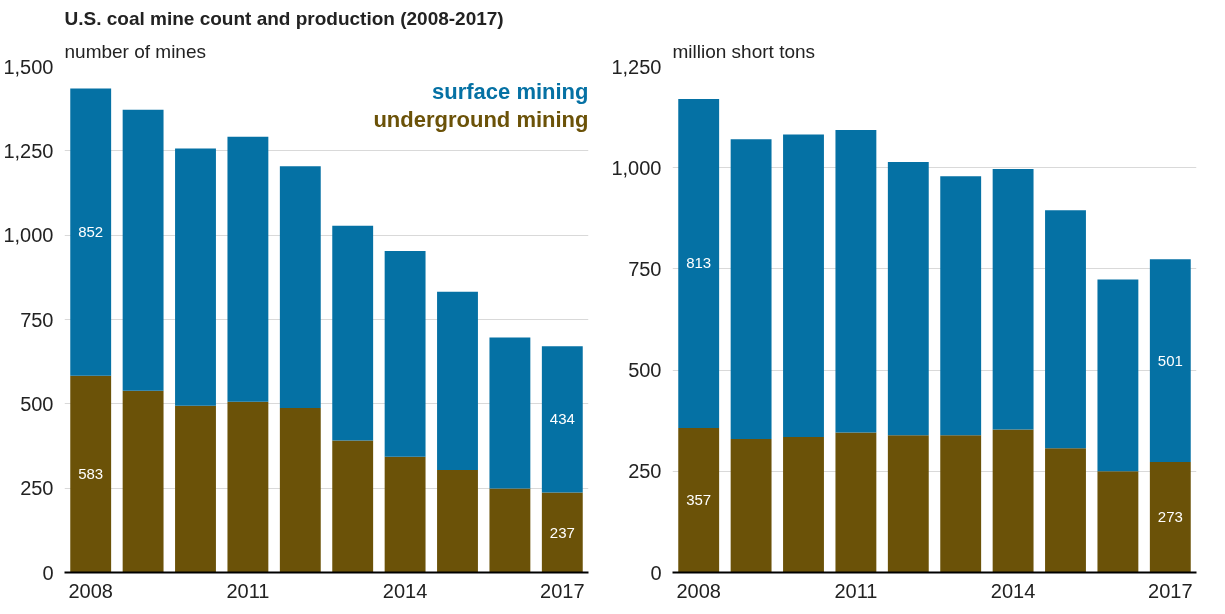  I want to click on data-label: 237, so click(562, 532).